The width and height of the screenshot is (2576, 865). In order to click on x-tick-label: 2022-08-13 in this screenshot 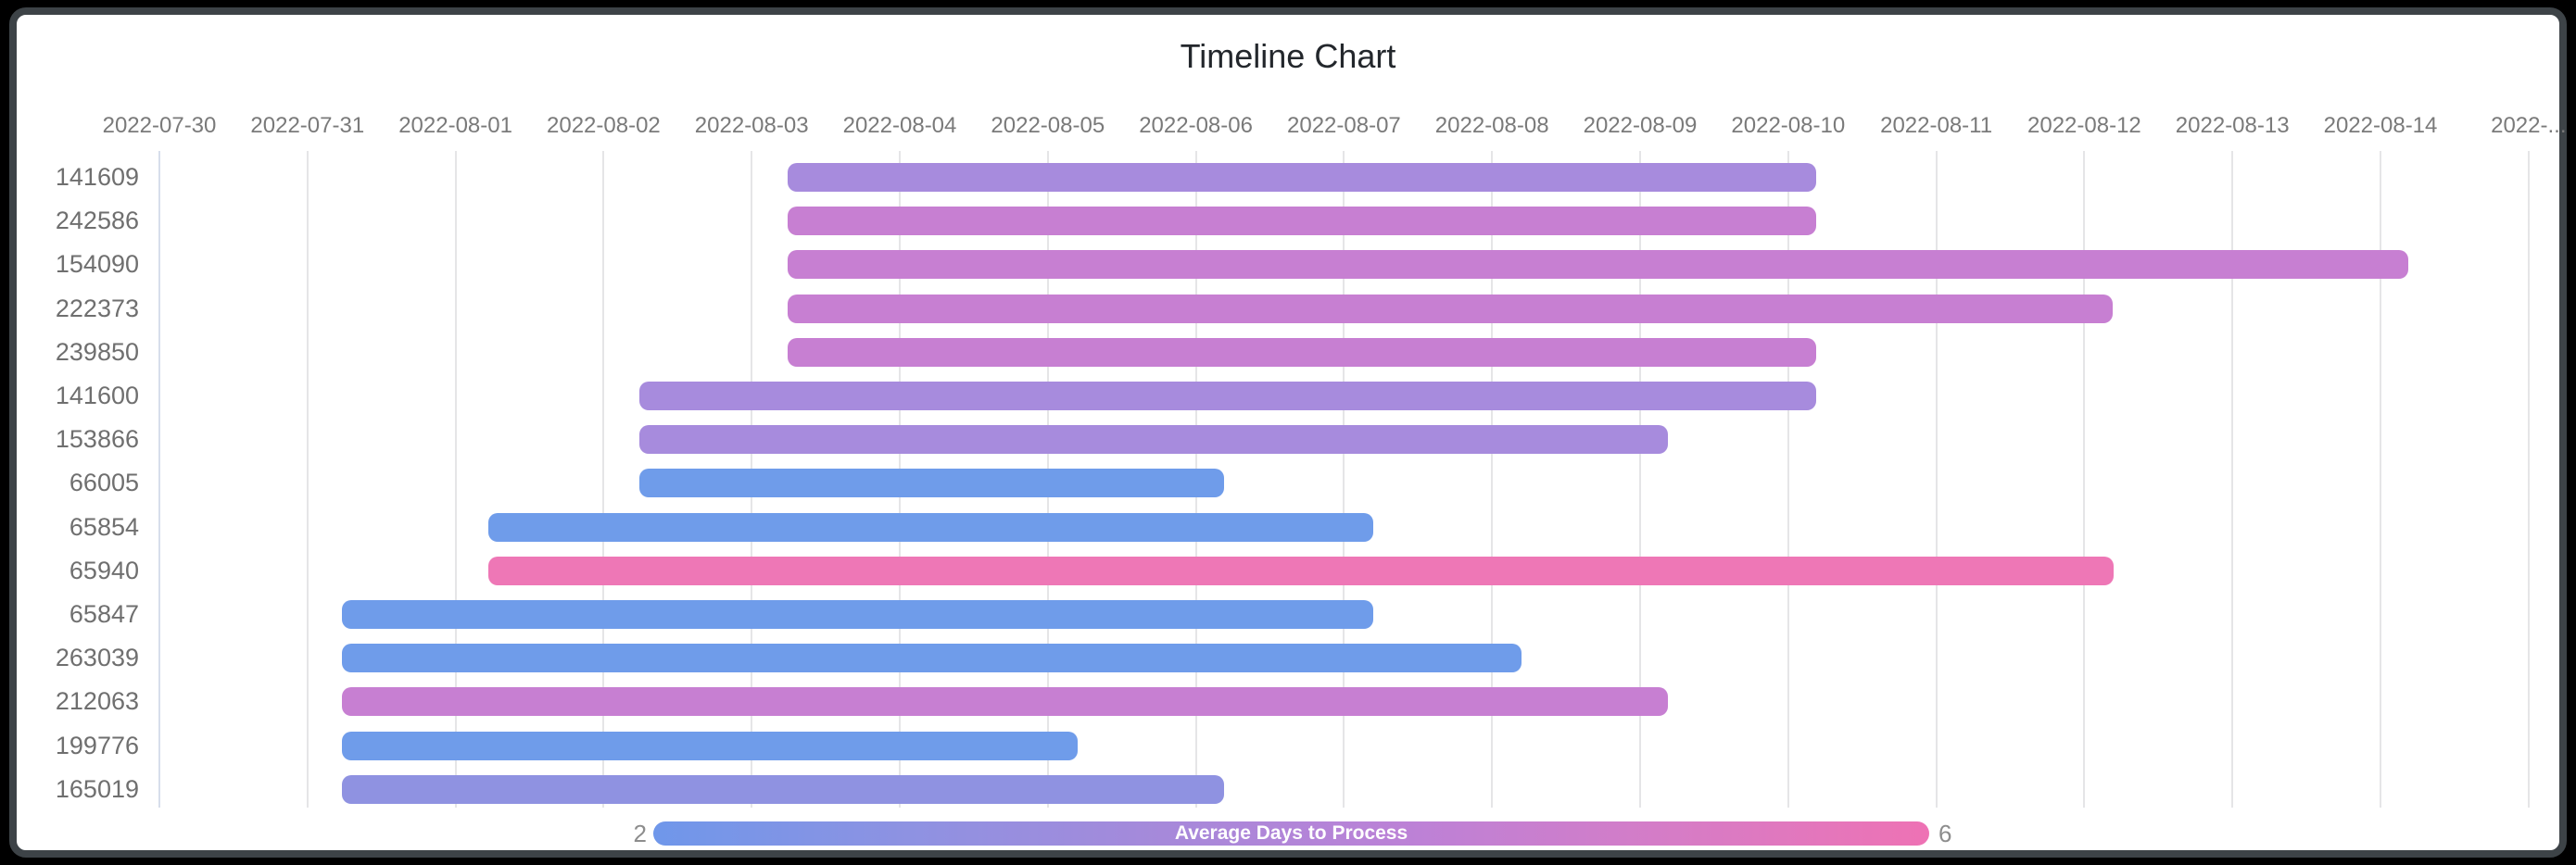, I will do `click(2232, 125)`.